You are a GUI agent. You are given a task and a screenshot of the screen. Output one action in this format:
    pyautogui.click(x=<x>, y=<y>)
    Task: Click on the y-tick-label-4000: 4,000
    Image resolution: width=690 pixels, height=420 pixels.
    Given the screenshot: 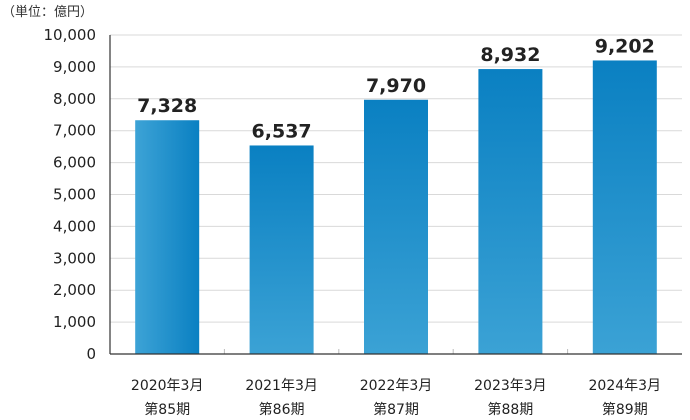 What is the action you would take?
    pyautogui.click(x=74, y=226)
    